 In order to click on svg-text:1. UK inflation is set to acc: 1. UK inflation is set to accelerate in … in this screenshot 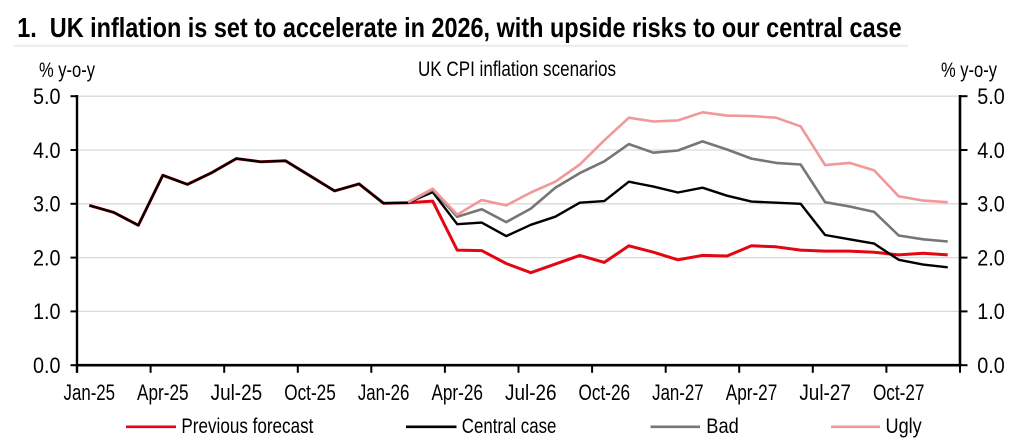, I will do `click(459, 27)`.